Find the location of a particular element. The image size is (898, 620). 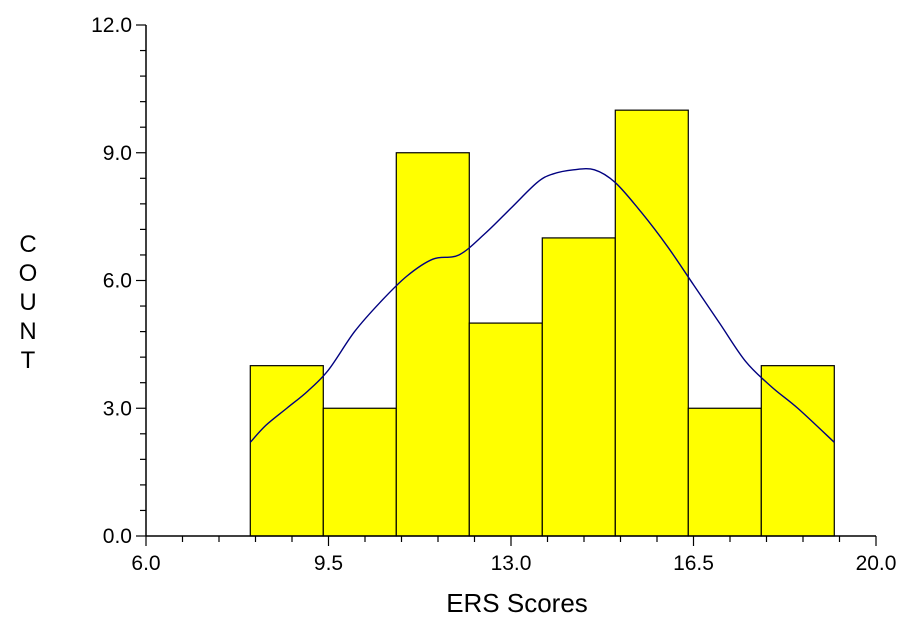

x-tick-label: 13.0 is located at coordinates (511, 563).